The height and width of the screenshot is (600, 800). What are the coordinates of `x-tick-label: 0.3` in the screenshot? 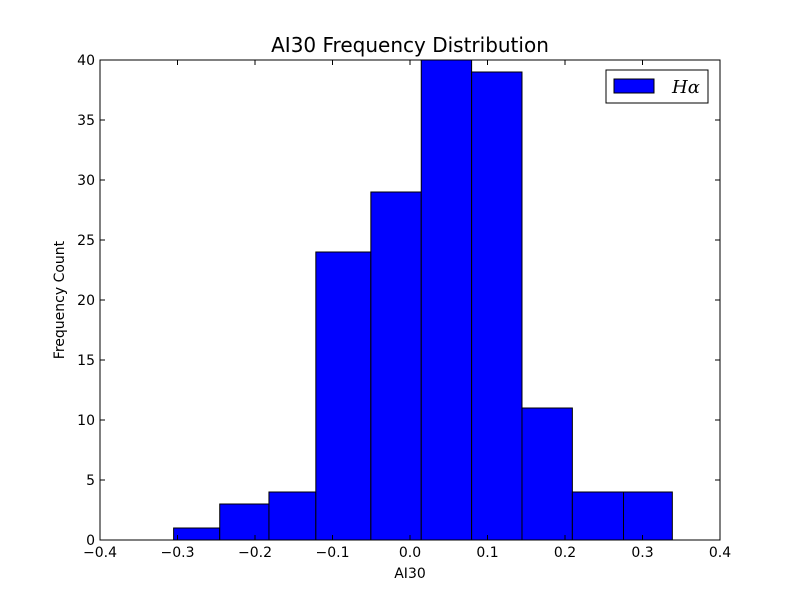 It's located at (642, 553).